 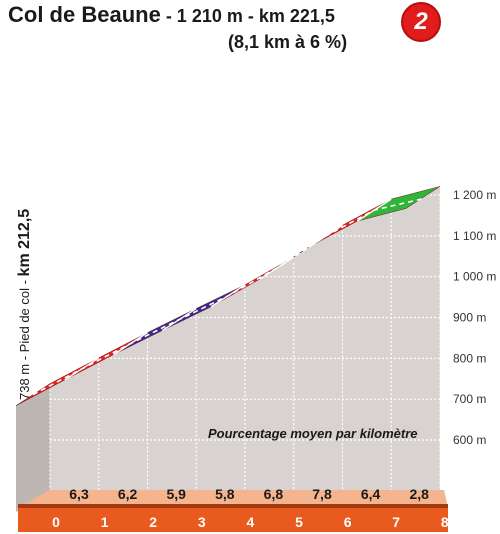 I want to click on gradient-value-label: 2,8, so click(x=419, y=494).